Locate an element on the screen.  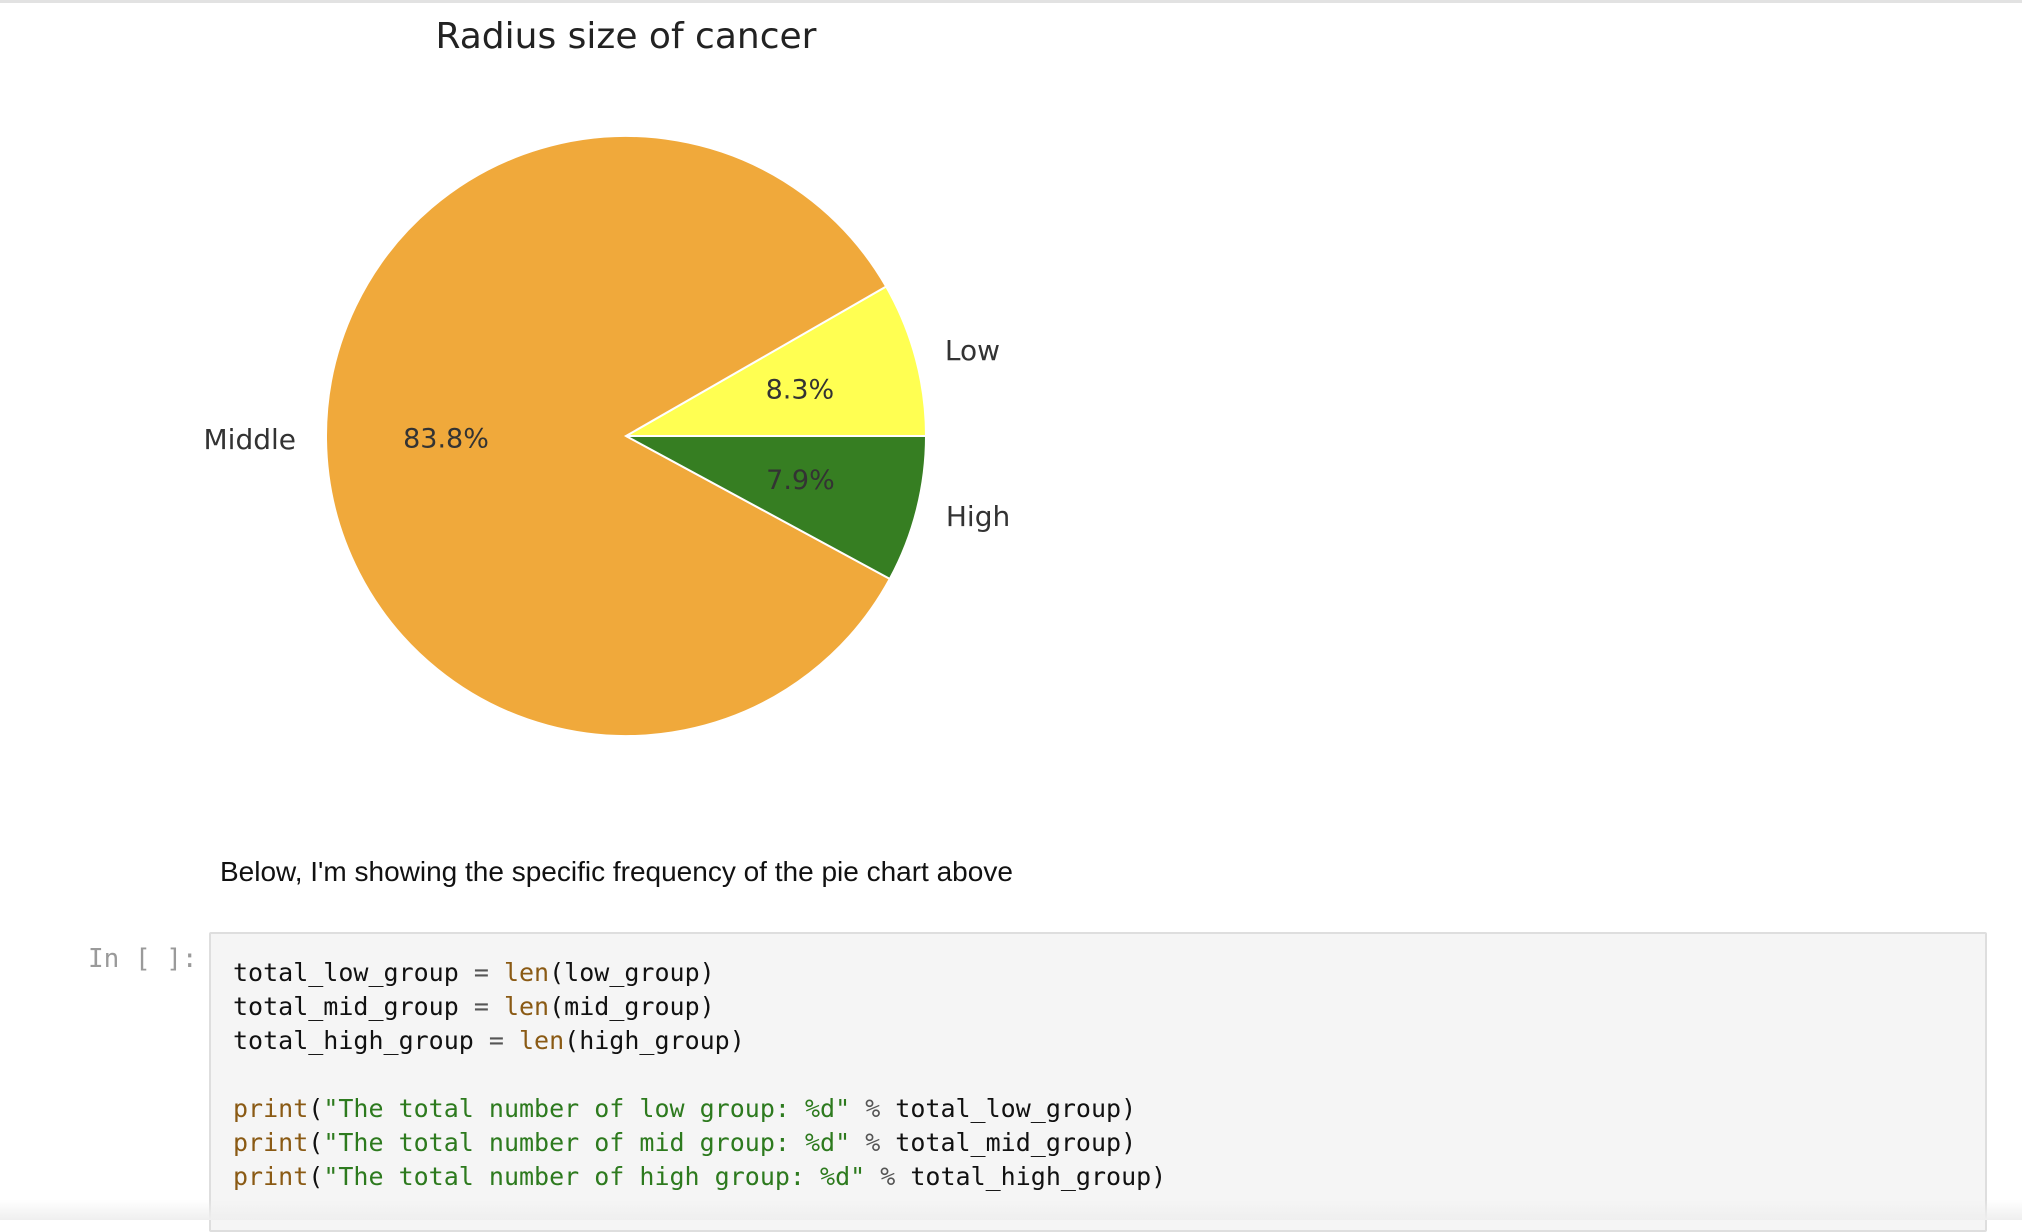
code-token: "The total number of low group: %d" is located at coordinates (587, 1108).